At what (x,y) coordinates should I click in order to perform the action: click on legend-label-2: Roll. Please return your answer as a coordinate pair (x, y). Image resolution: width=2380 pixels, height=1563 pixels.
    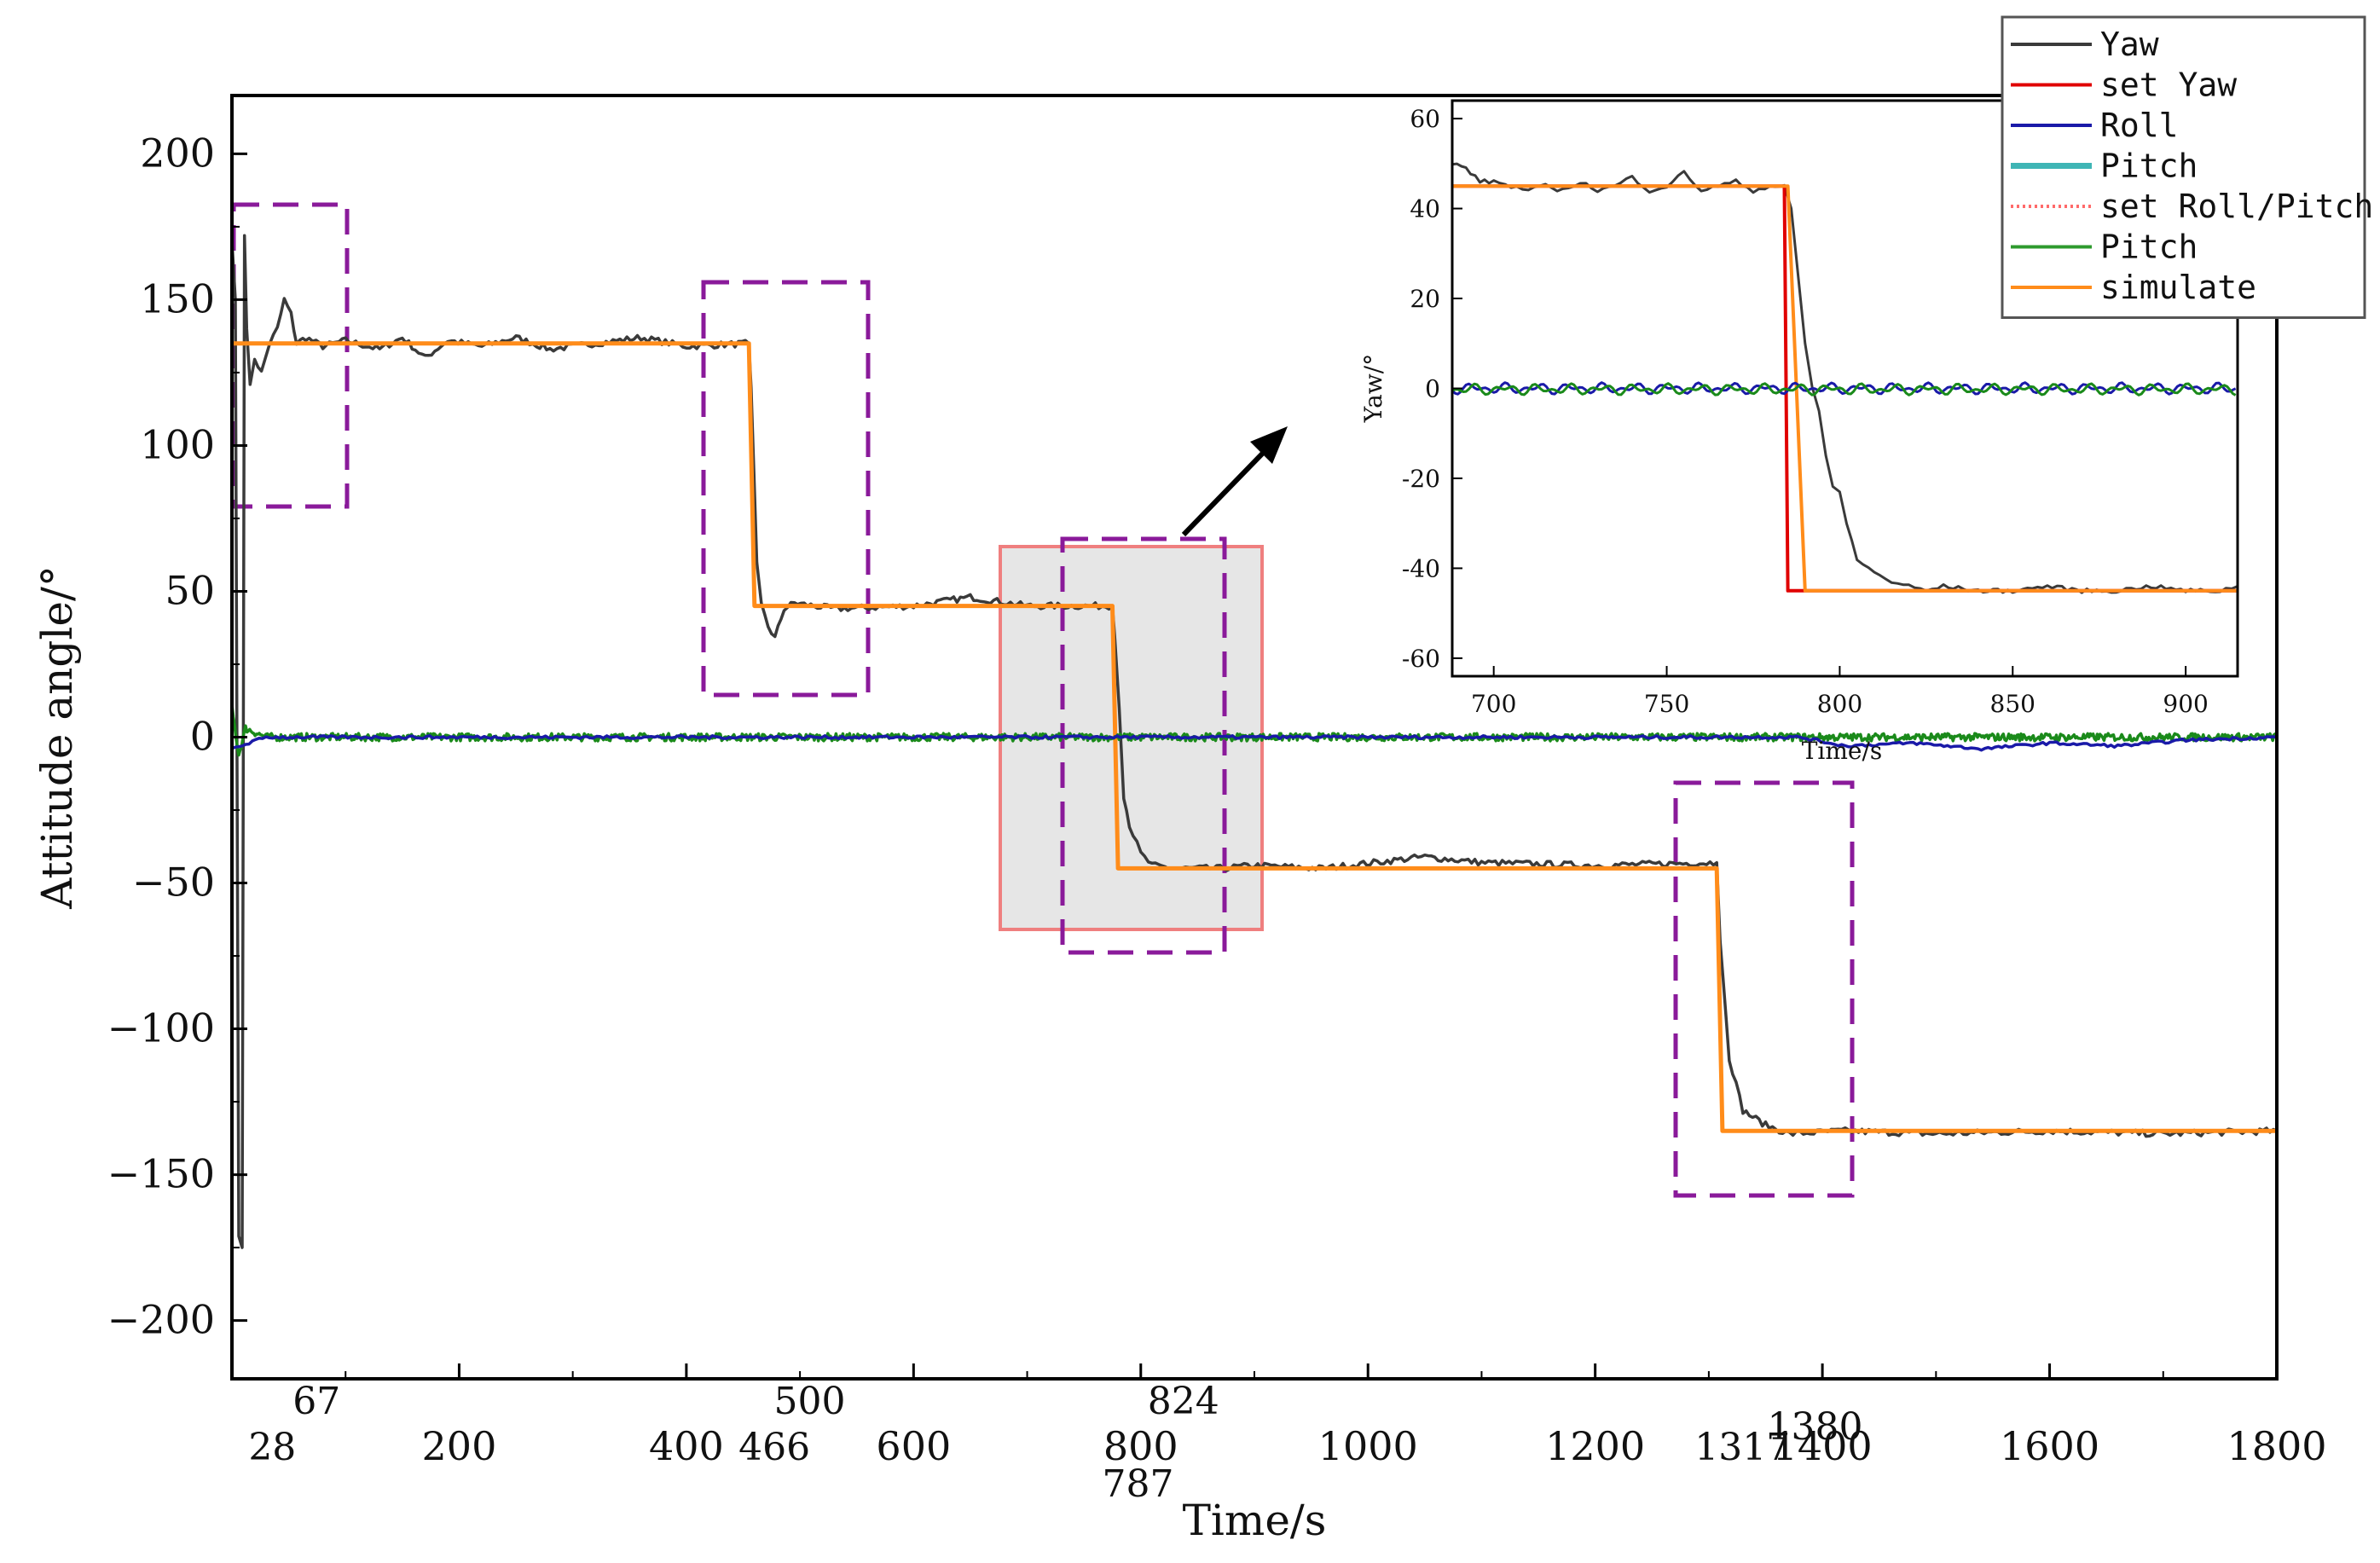
    Looking at the image, I should click on (2139, 125).